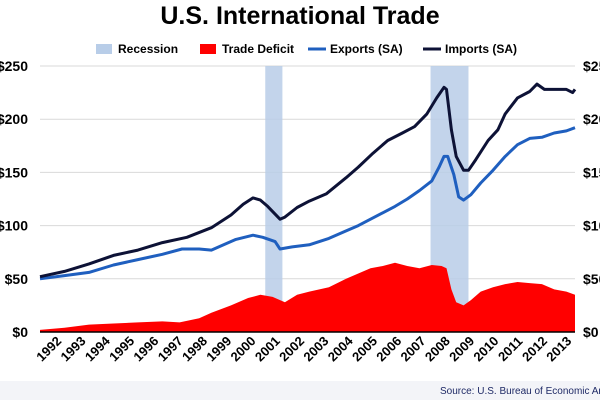  What do you see at coordinates (267, 348) in the screenshot?
I see `x-tick-label: 2001` at bounding box center [267, 348].